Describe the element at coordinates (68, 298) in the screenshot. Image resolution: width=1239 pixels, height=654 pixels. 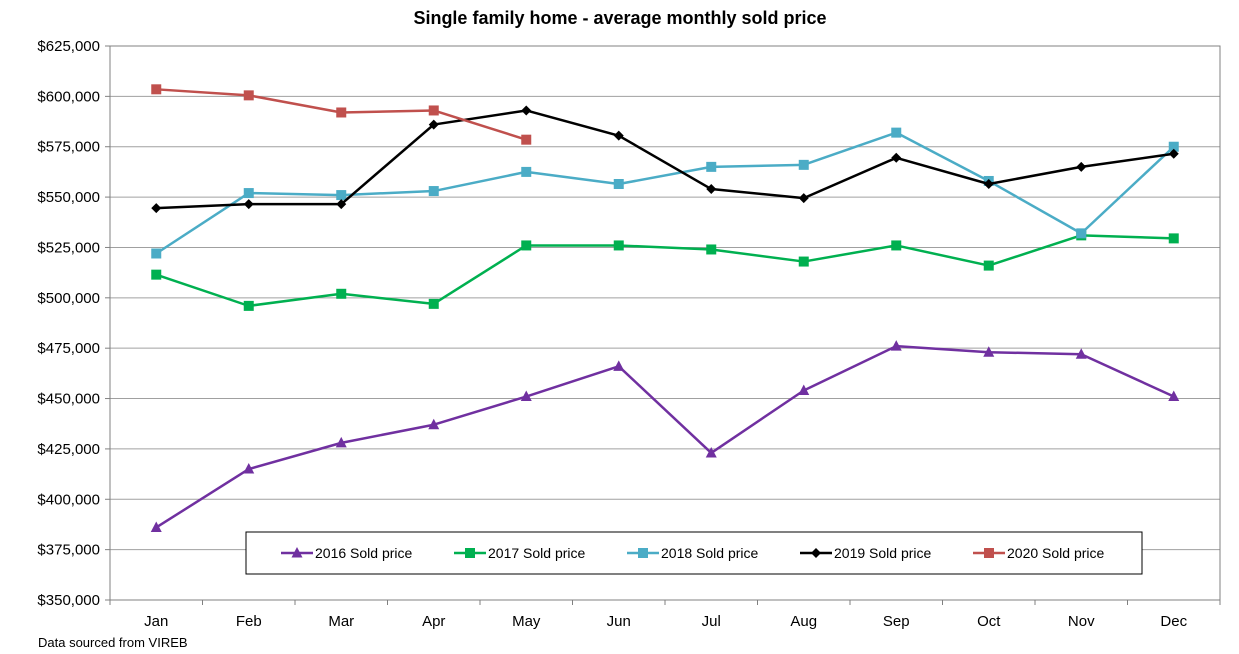
I see `y-tick-label: $500,000` at that location.